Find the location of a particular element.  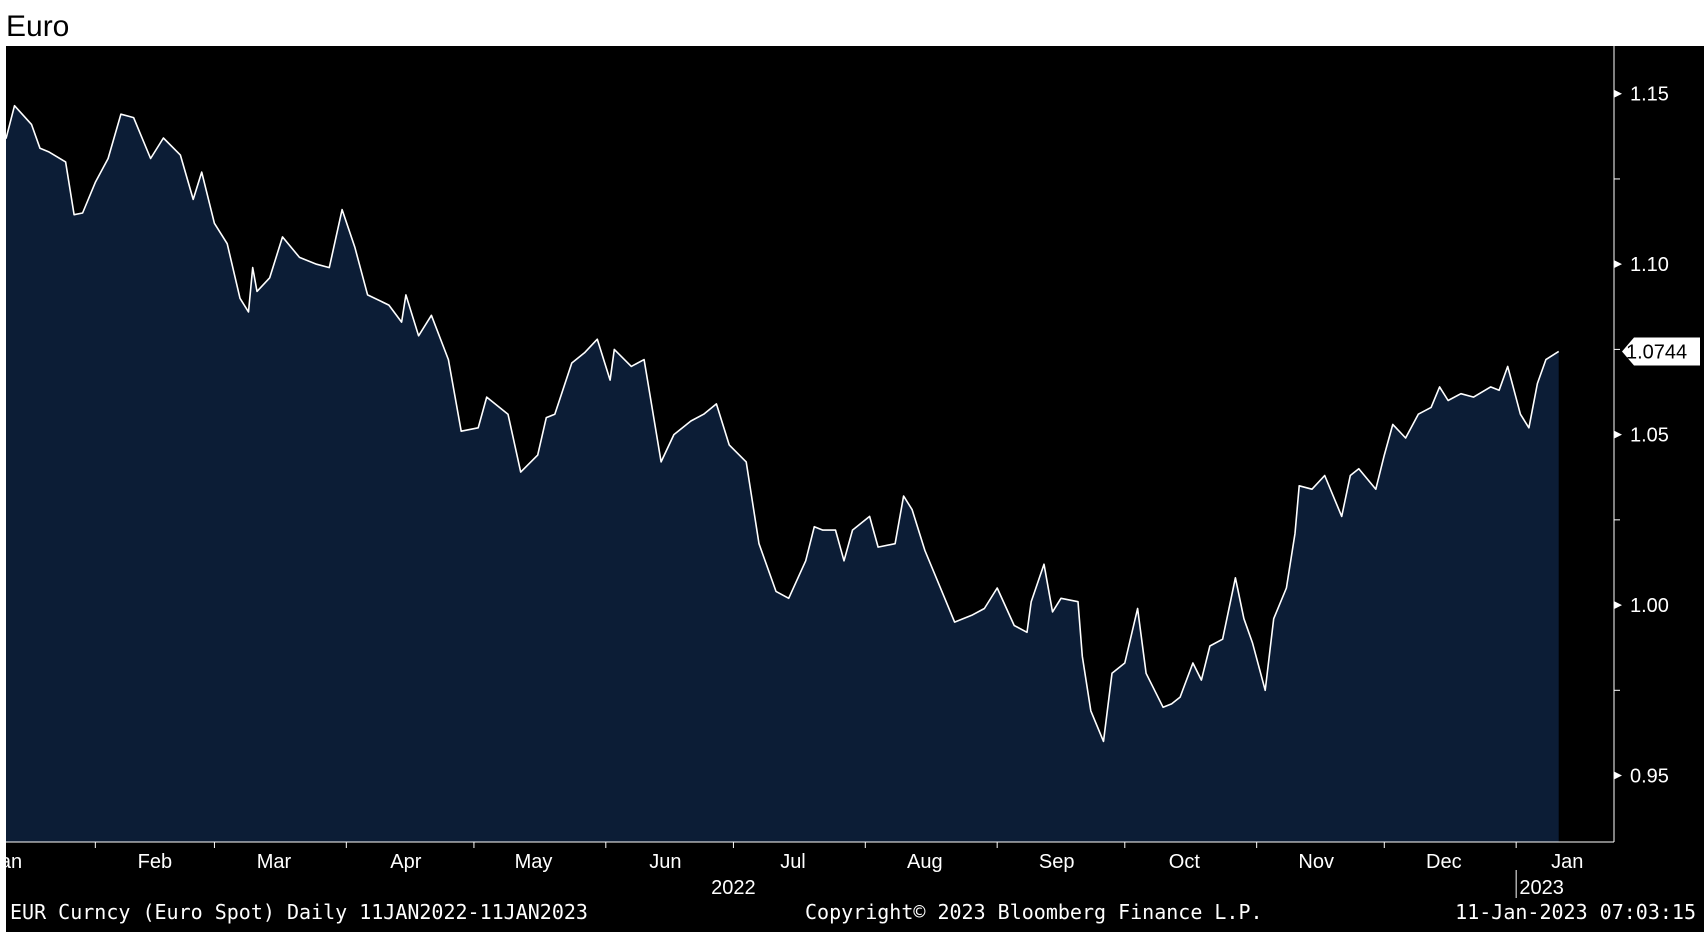

y-tick-label: 1.00 is located at coordinates (1649, 606).